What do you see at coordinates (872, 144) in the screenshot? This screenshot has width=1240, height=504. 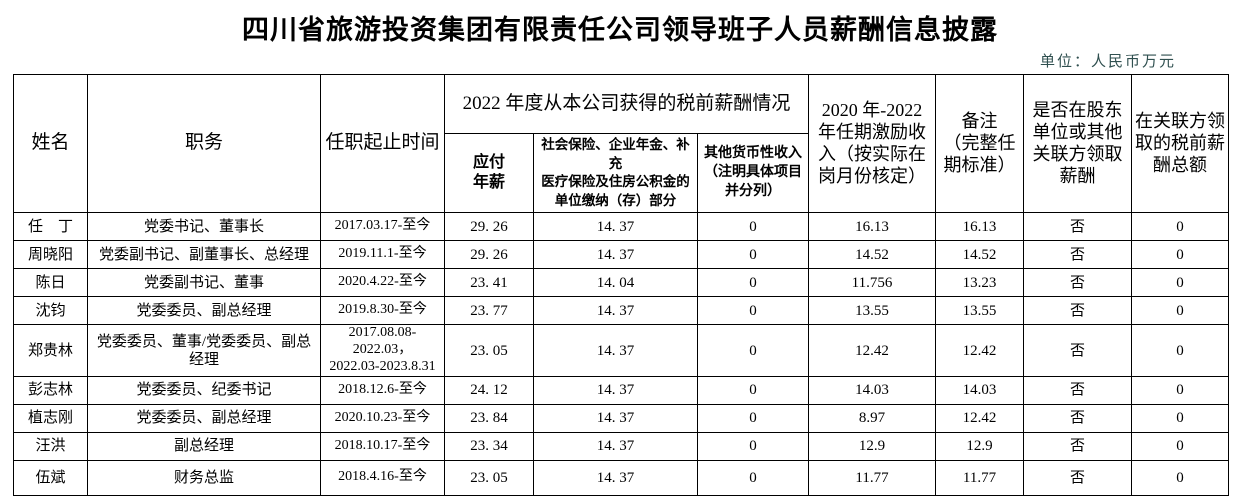 I see `col-header-term-incentive-income: 2020 年-2022 年任期激励收 入（按实际在 岗月份核定）` at bounding box center [872, 144].